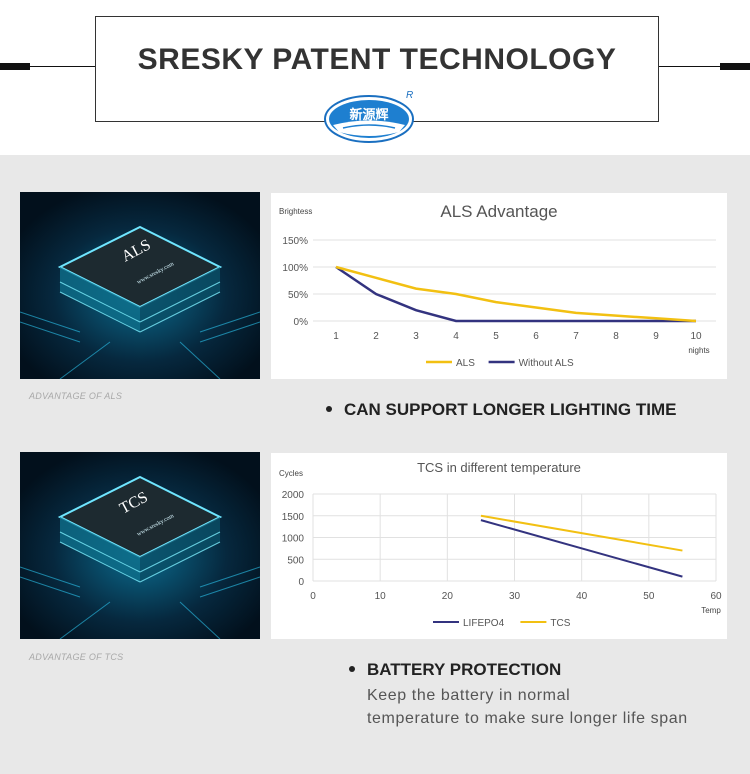  Describe the element at coordinates (465, 363) in the screenshot. I see `als-legend-label: ALS` at that location.